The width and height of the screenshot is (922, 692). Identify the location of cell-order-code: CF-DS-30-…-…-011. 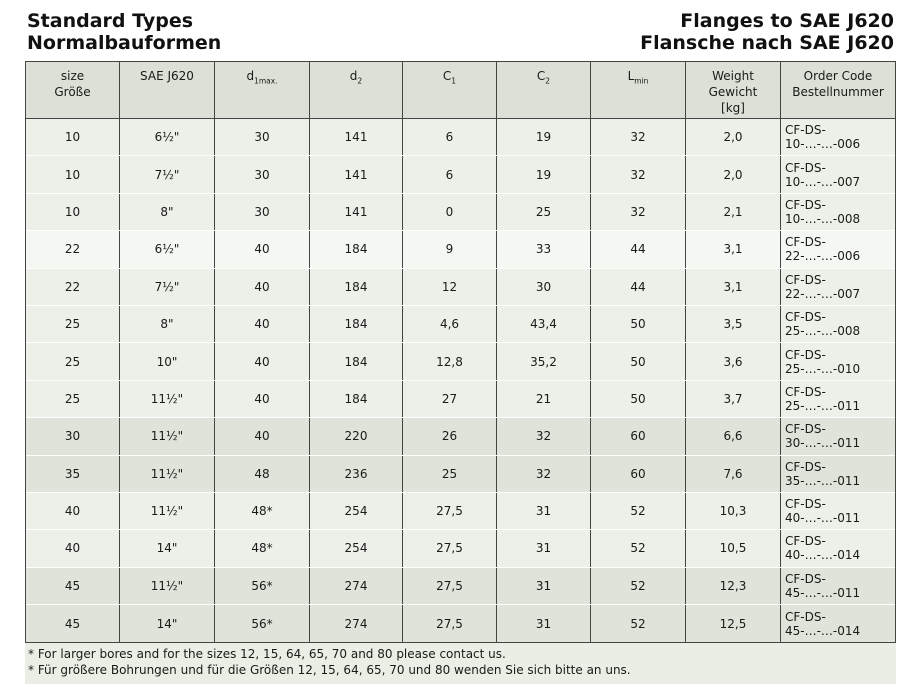
(838, 436).